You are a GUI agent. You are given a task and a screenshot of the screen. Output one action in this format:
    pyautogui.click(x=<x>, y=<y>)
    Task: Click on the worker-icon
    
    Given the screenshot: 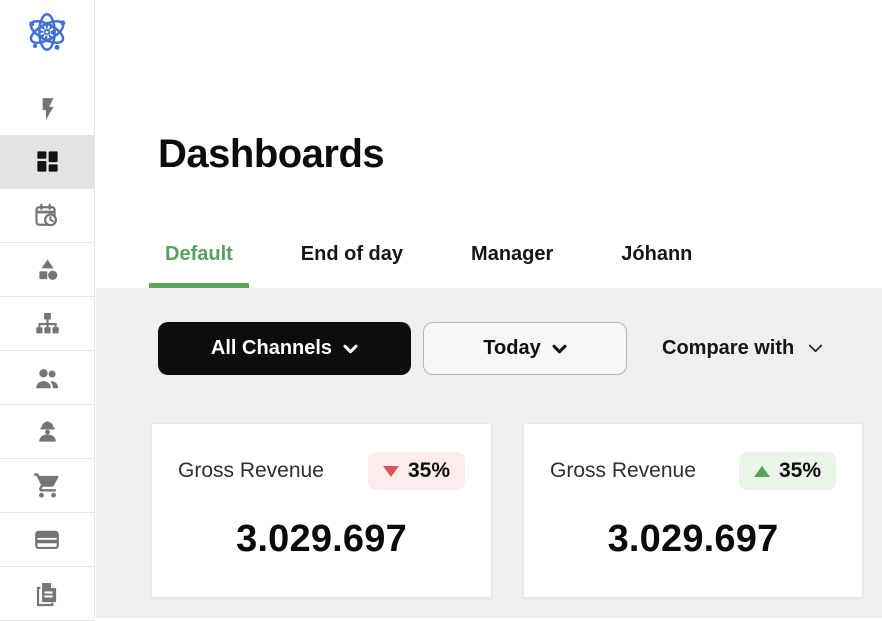 What is the action you would take?
    pyautogui.click(x=47, y=431)
    